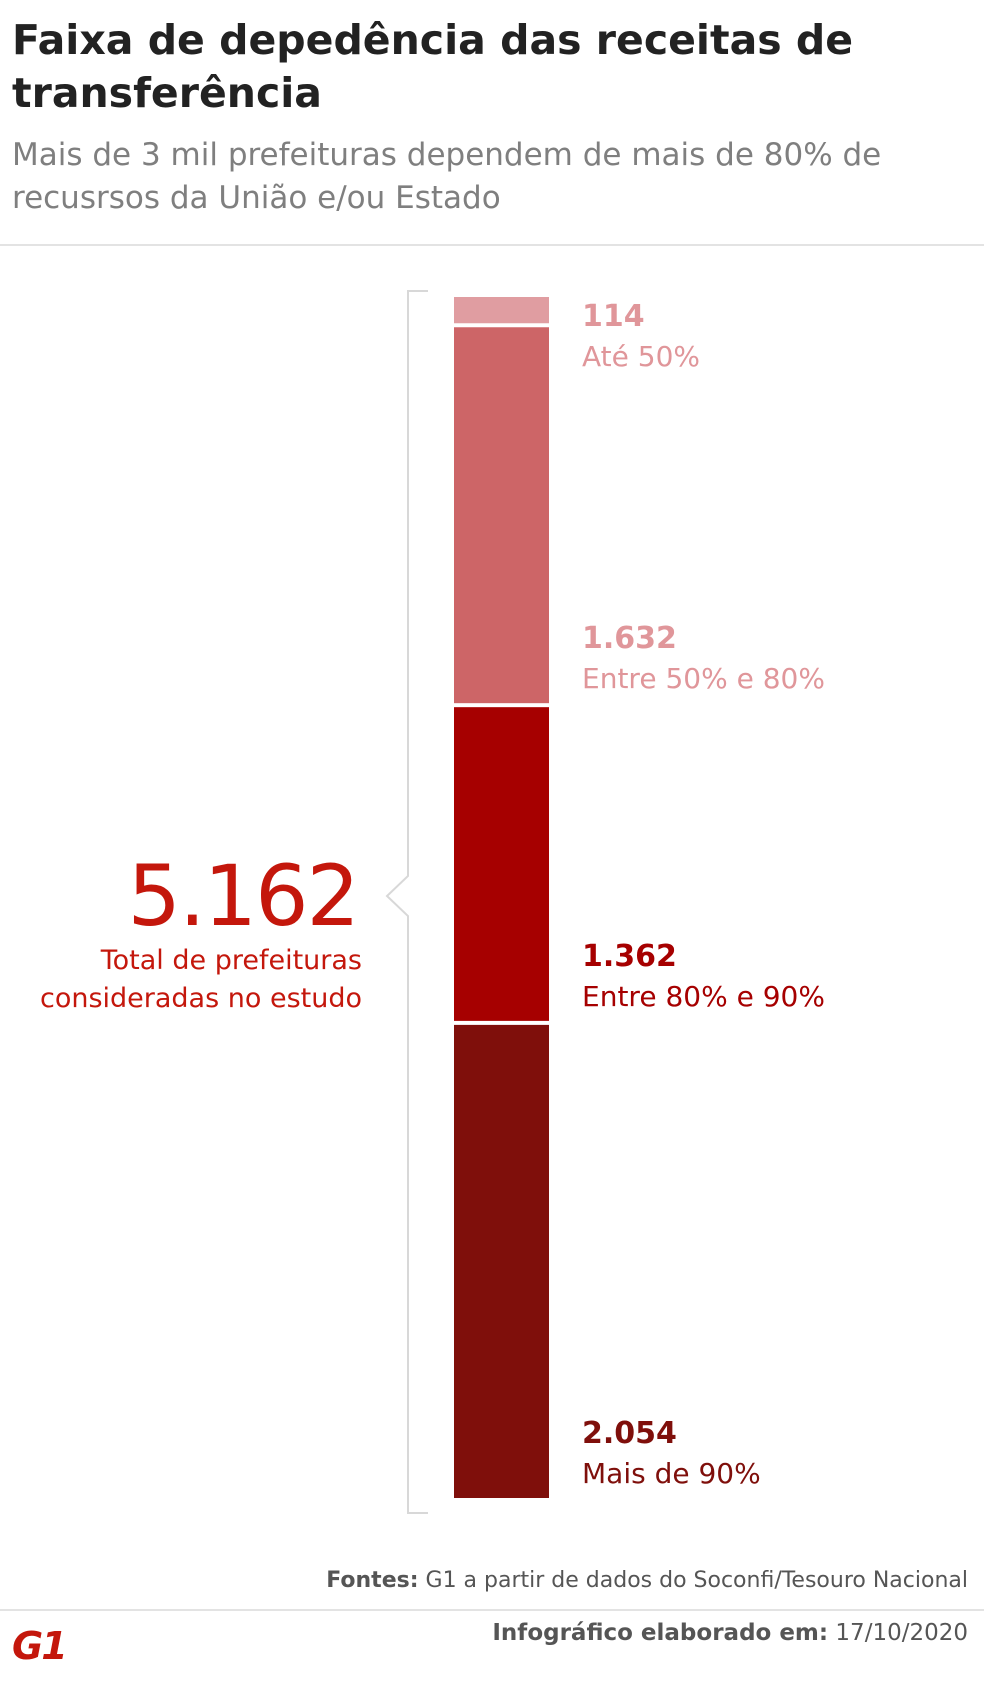 This screenshot has width=984, height=1683. I want to click on segment-value-4: 2.054, so click(629, 1433).